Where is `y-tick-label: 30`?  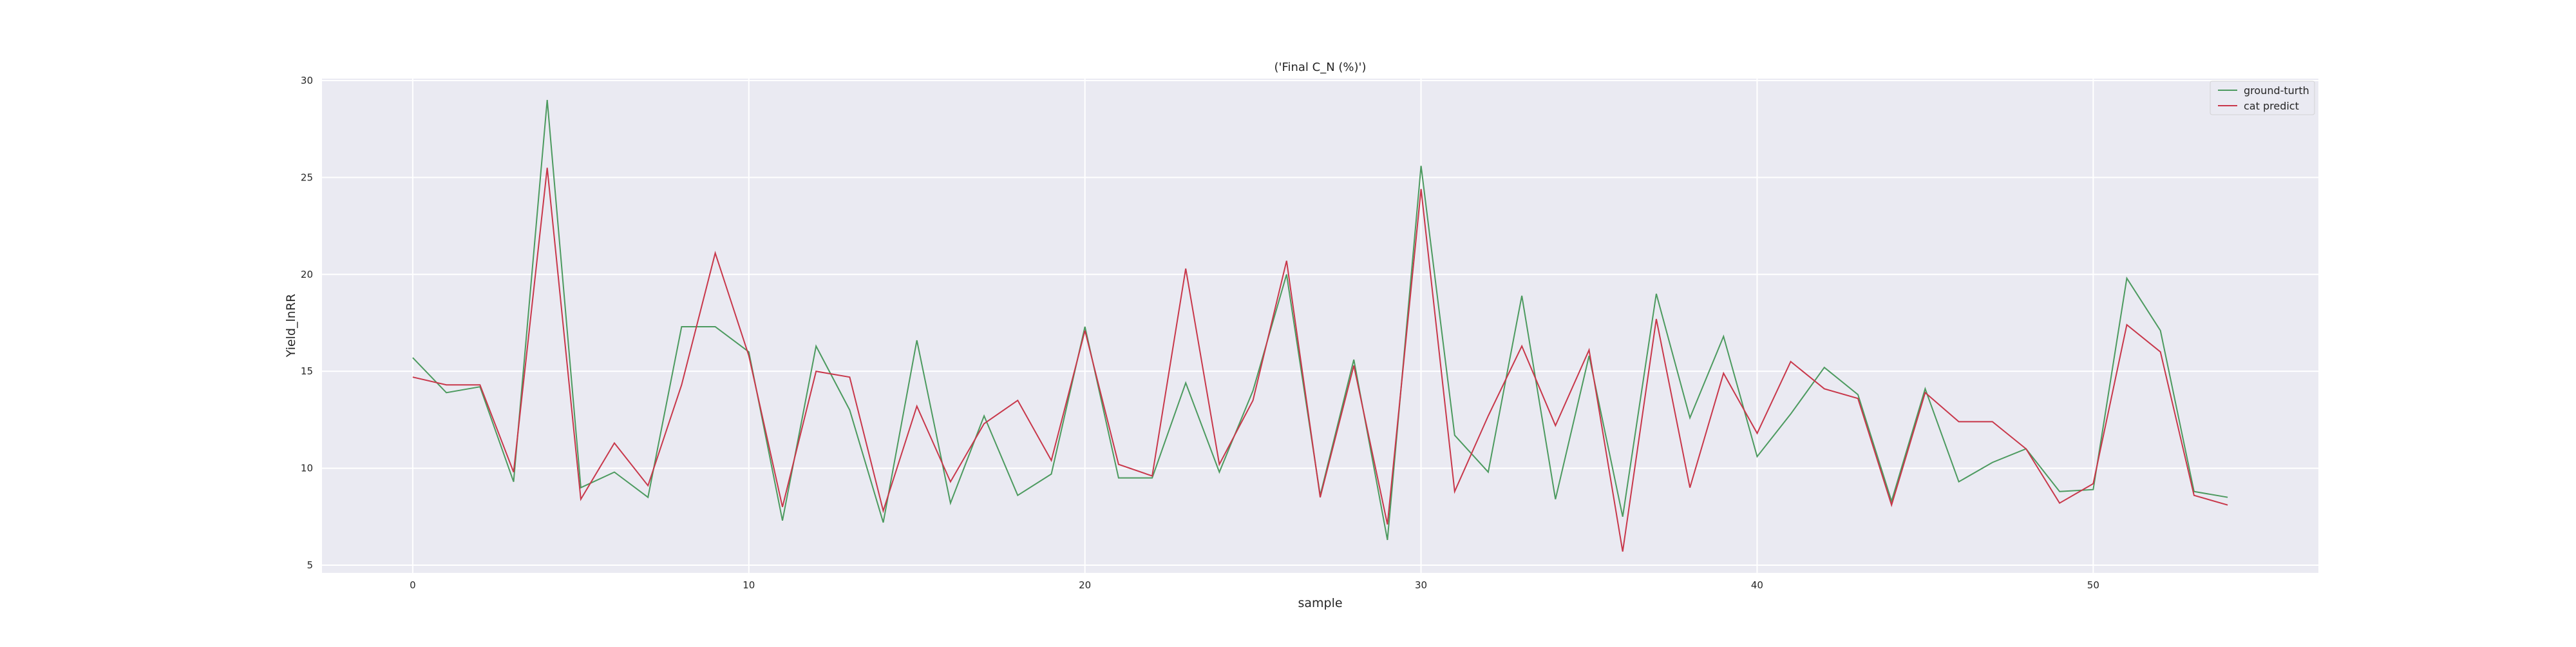 y-tick-label: 30 is located at coordinates (307, 80).